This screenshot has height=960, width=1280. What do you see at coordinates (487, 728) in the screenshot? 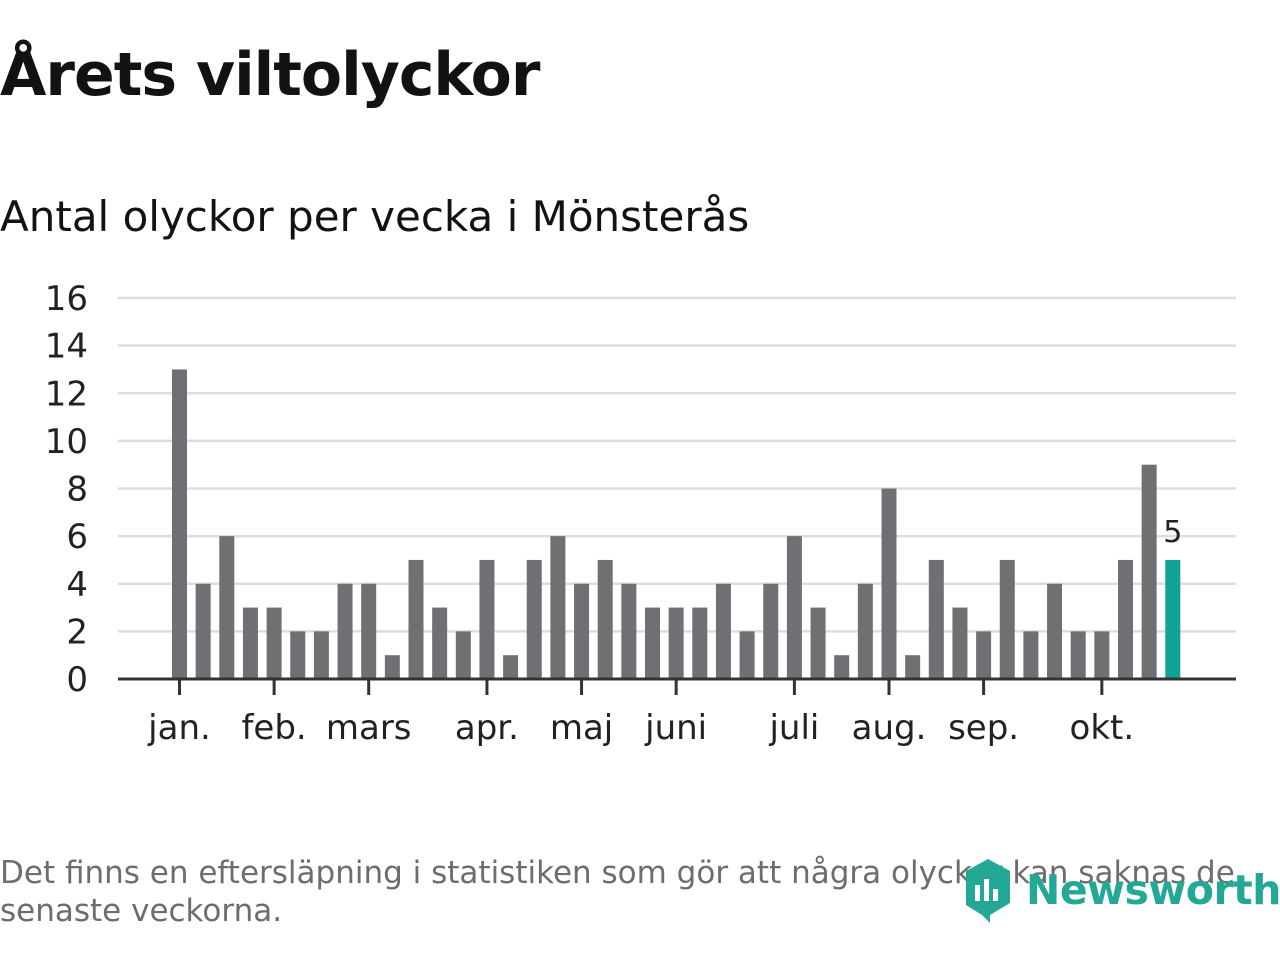
I see `x-tick-label: apr.` at bounding box center [487, 728].